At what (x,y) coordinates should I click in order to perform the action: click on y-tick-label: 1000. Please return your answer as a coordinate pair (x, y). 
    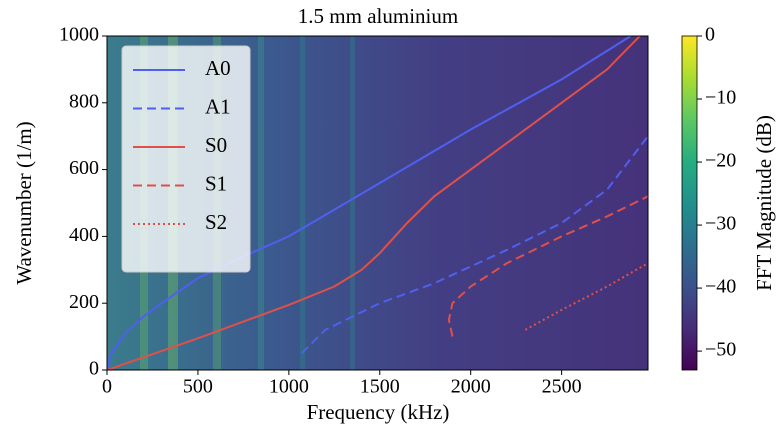
    Looking at the image, I should click on (79, 35).